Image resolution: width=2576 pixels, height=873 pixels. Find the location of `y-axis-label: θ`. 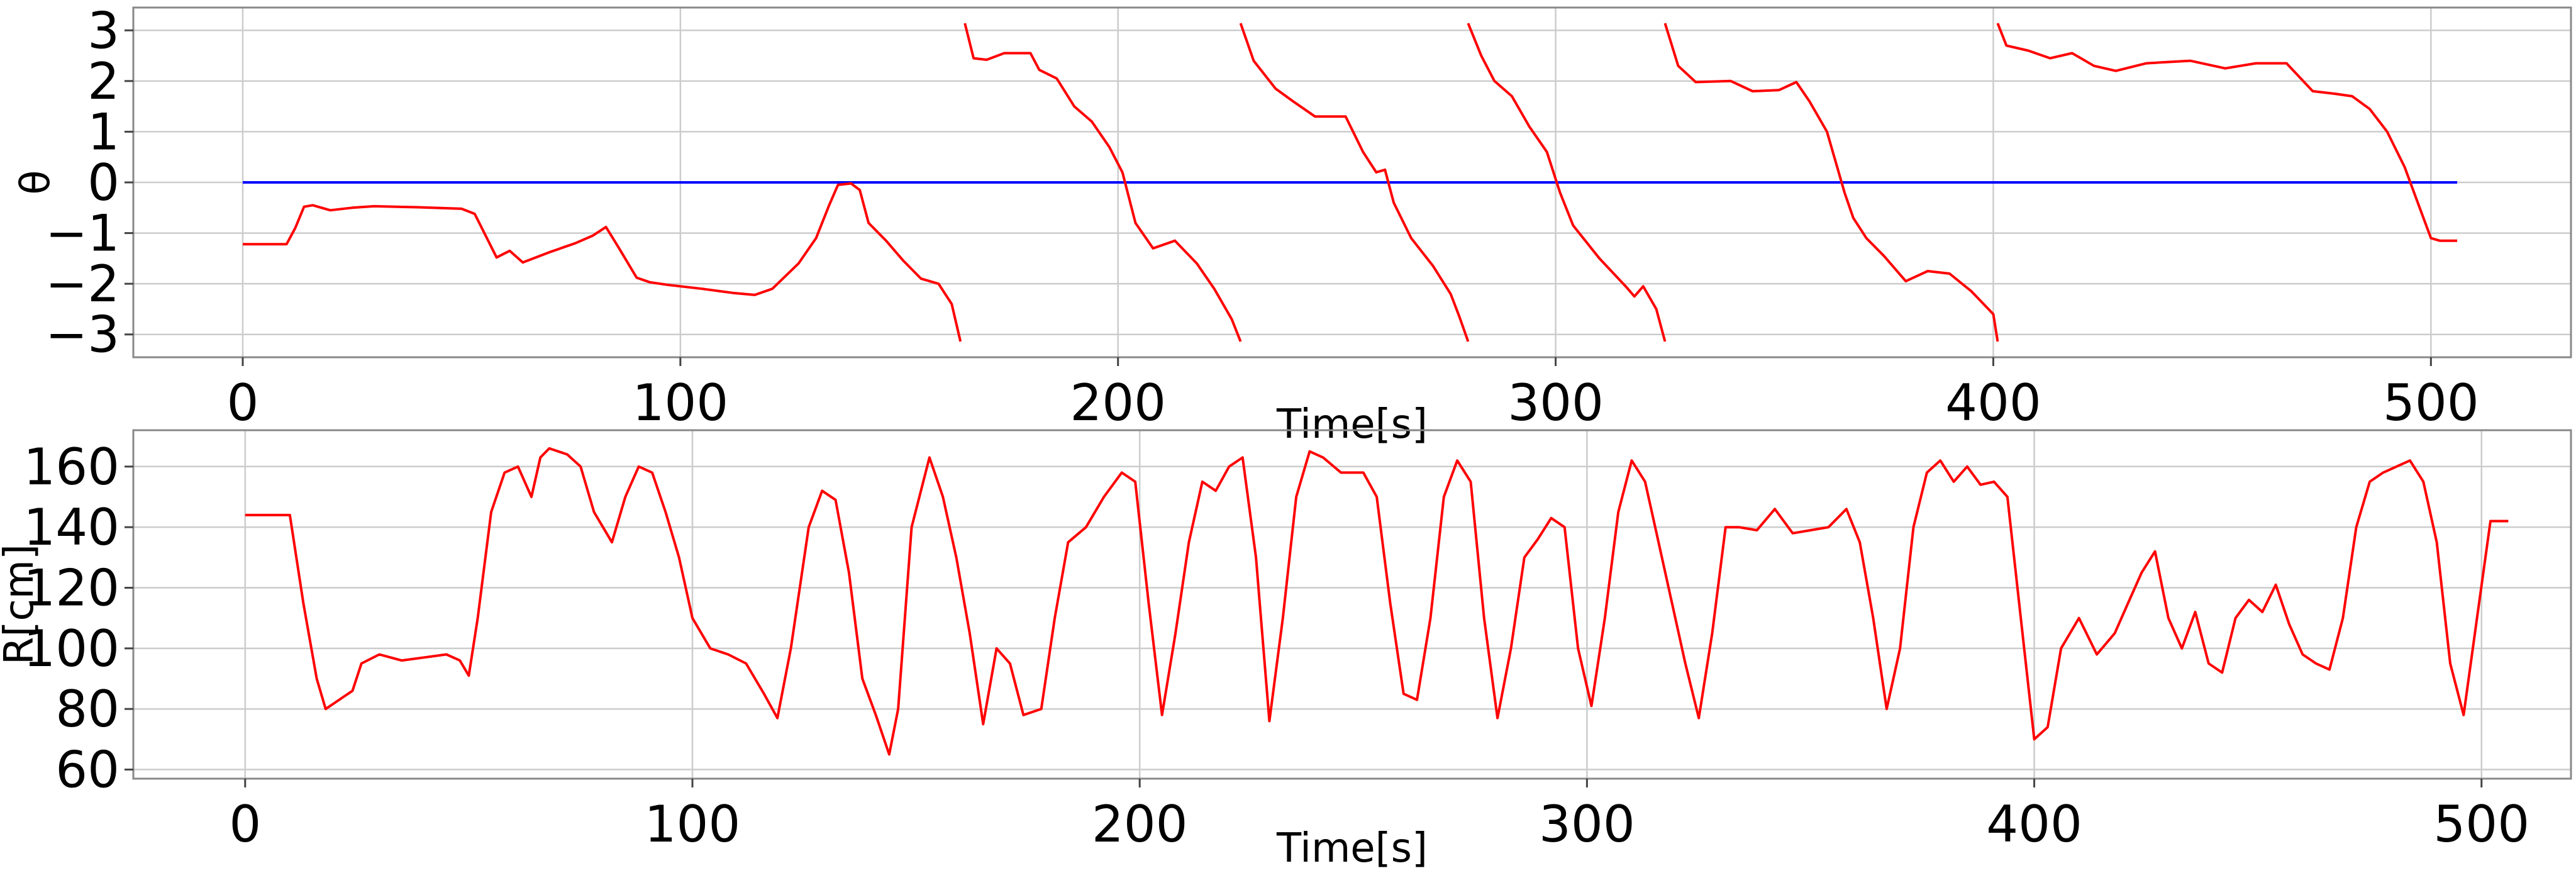

y-axis-label: θ is located at coordinates (36, 182).